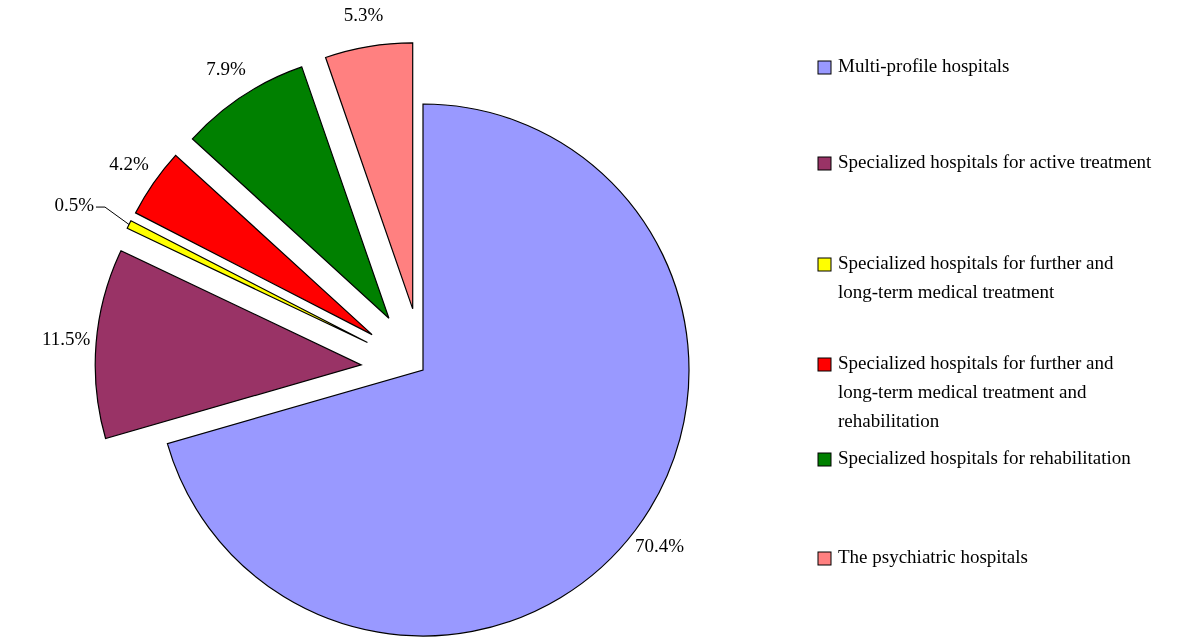  I want to click on legend-label: Specialized hospitals for active treatment, so click(995, 162).